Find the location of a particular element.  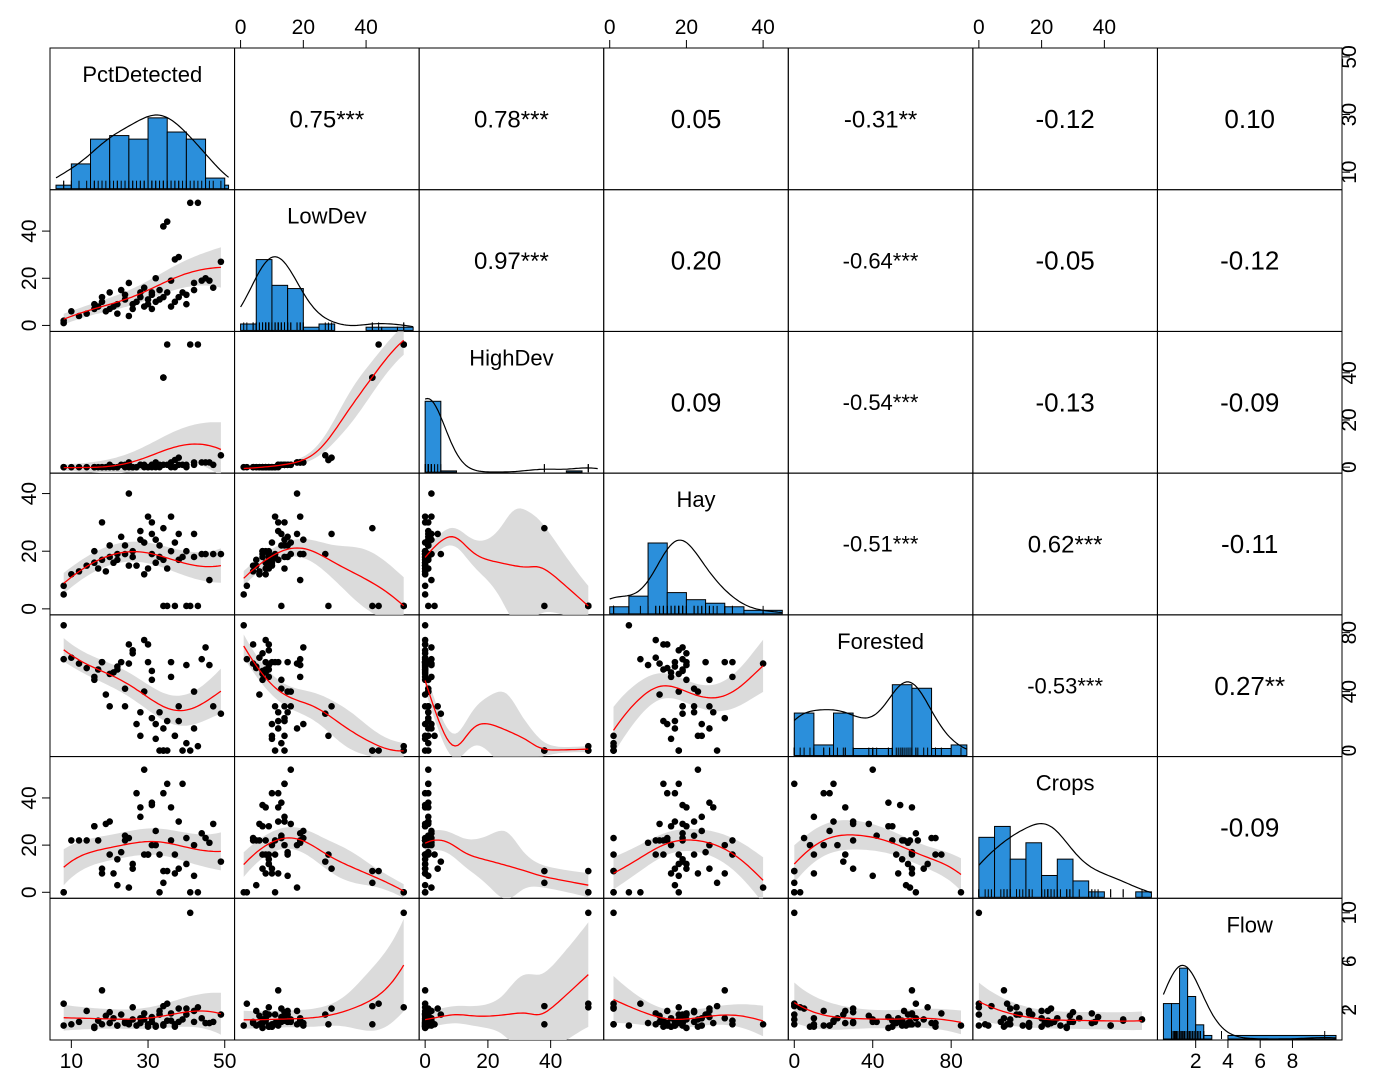

tick-label: 20 is located at coordinates (303, 27).